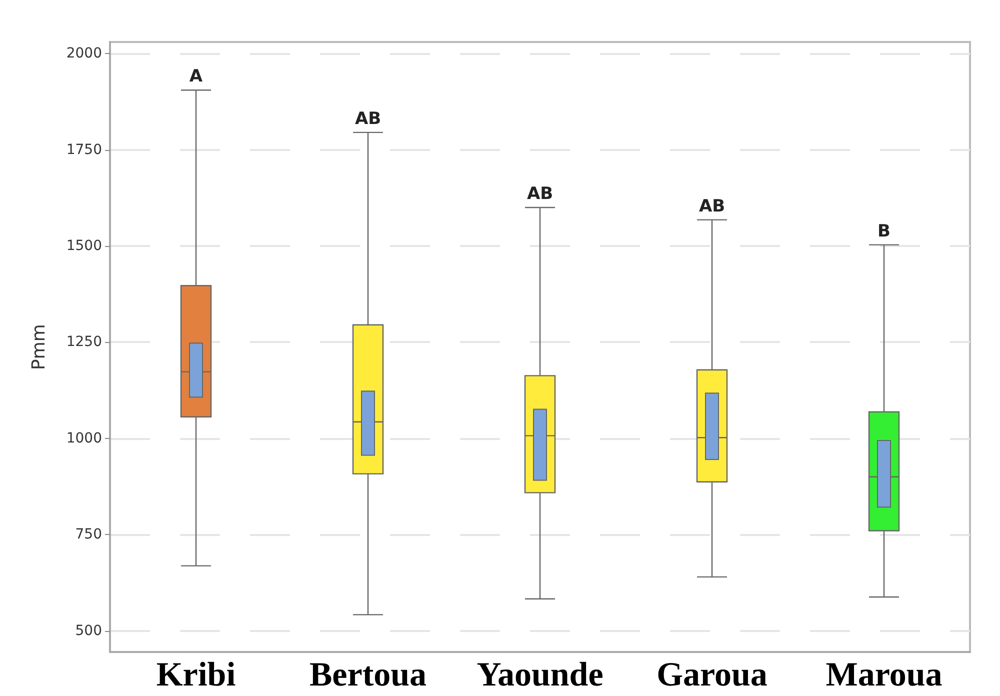 The height and width of the screenshot is (696, 1000). I want to click on x-tick-label: Bertoua, so click(368, 675).